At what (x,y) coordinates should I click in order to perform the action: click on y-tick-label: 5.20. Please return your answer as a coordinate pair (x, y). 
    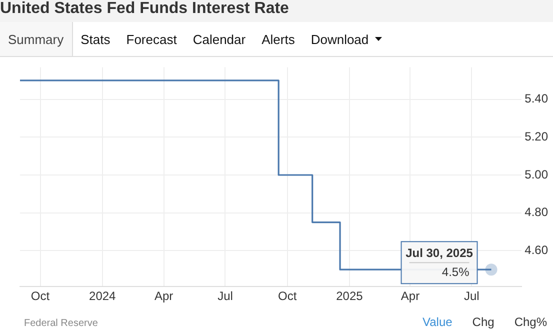
    Looking at the image, I should click on (536, 136).